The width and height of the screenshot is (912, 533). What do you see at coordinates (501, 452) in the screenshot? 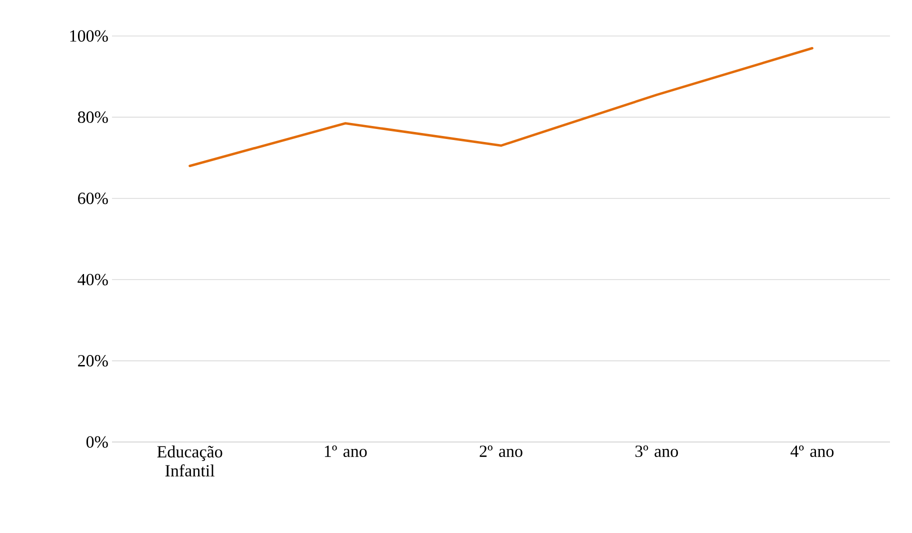
I see `x-tick-label: 2º ano` at bounding box center [501, 452].